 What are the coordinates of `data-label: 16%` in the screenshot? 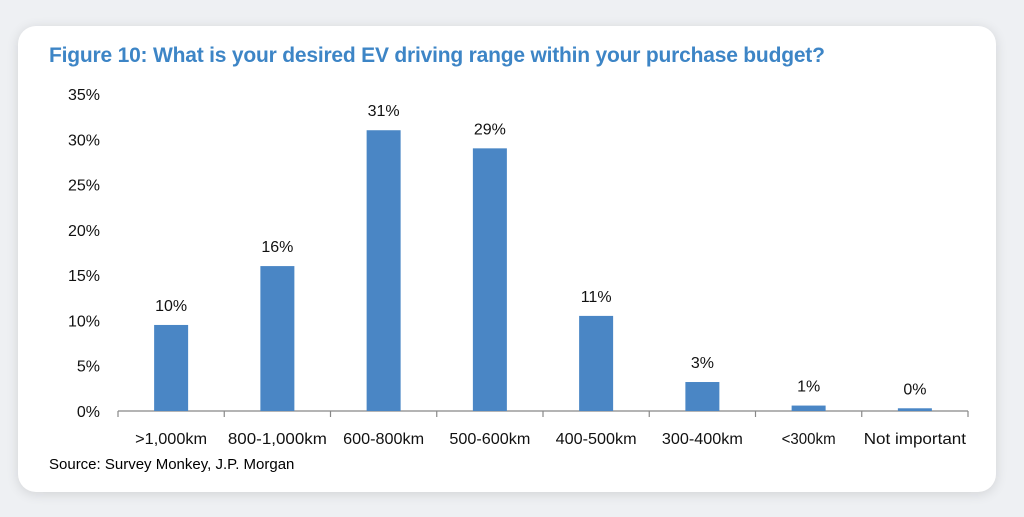 It's located at (277, 247).